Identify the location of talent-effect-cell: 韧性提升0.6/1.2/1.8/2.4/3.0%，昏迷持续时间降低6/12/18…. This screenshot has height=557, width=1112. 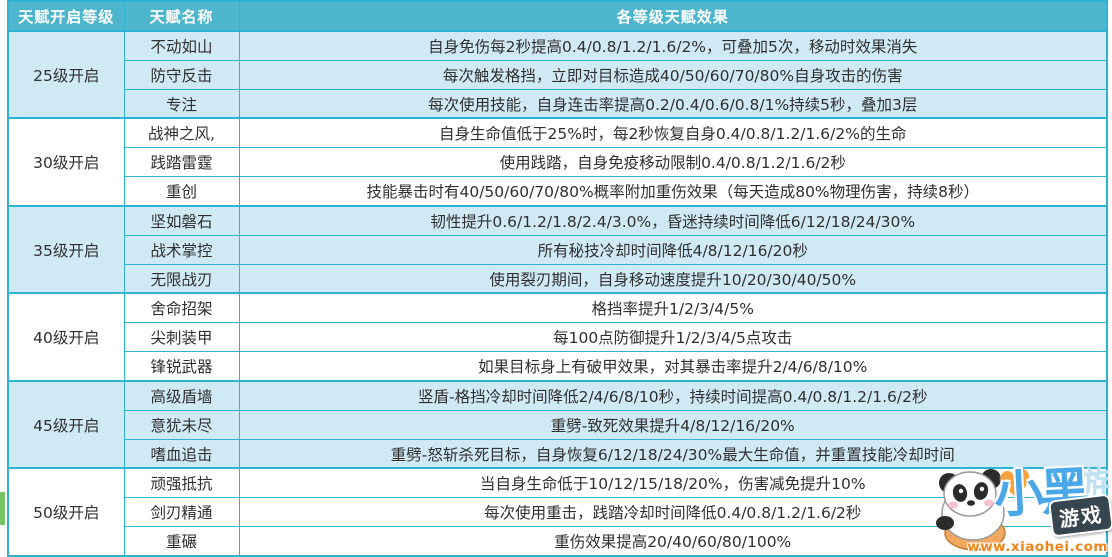
(673, 220).